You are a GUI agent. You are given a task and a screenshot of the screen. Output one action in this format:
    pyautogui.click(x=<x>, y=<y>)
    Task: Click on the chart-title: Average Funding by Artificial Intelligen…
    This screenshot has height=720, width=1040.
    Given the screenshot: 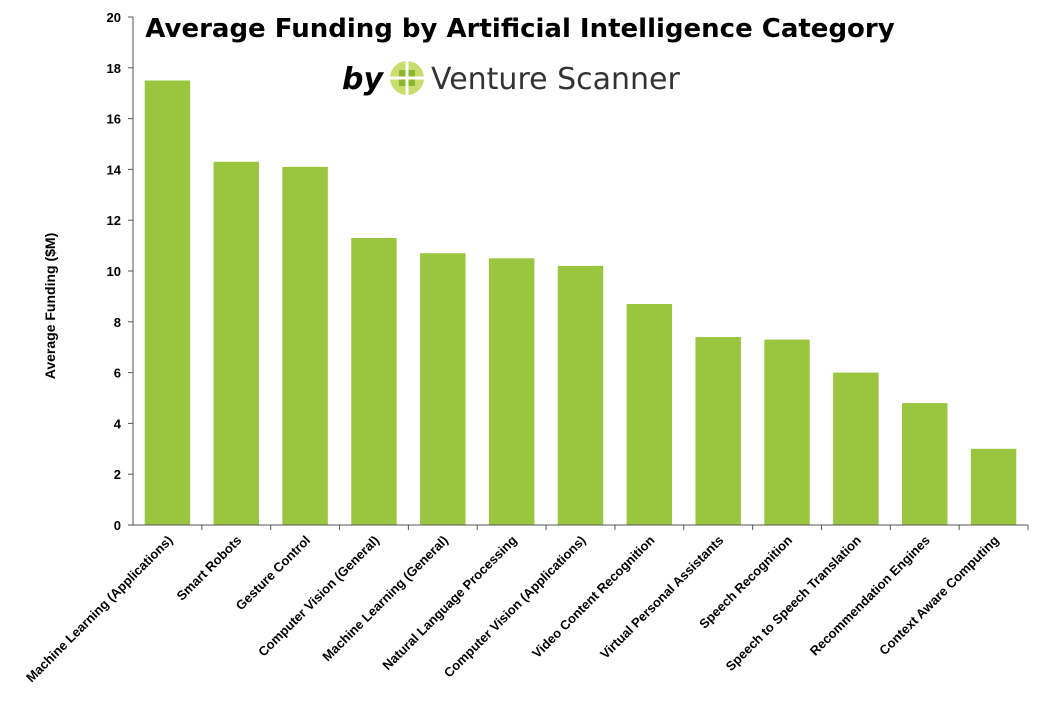 What is the action you would take?
    pyautogui.click(x=519, y=29)
    